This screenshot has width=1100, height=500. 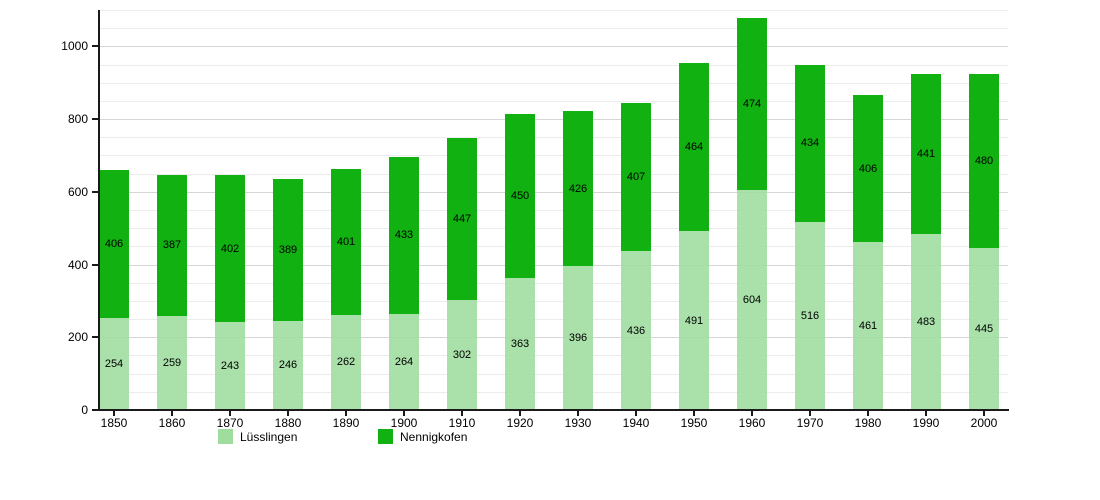 I want to click on x-tick-label: 1850, so click(x=114, y=423).